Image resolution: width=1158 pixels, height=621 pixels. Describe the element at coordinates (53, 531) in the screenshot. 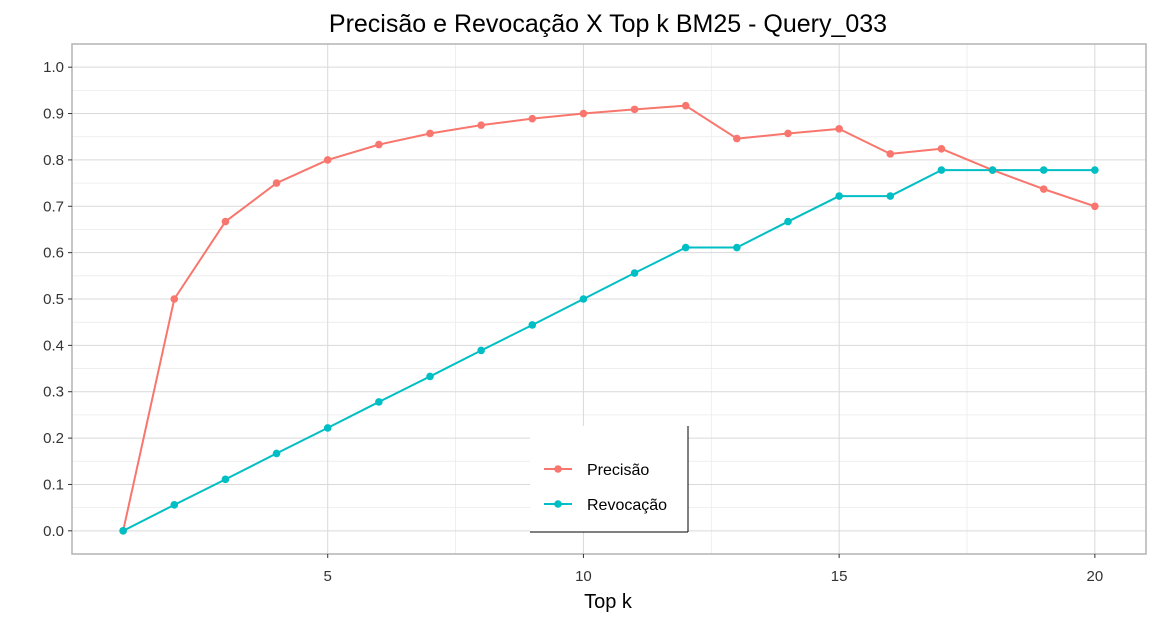

I see `y-tick-label: 0.0` at that location.